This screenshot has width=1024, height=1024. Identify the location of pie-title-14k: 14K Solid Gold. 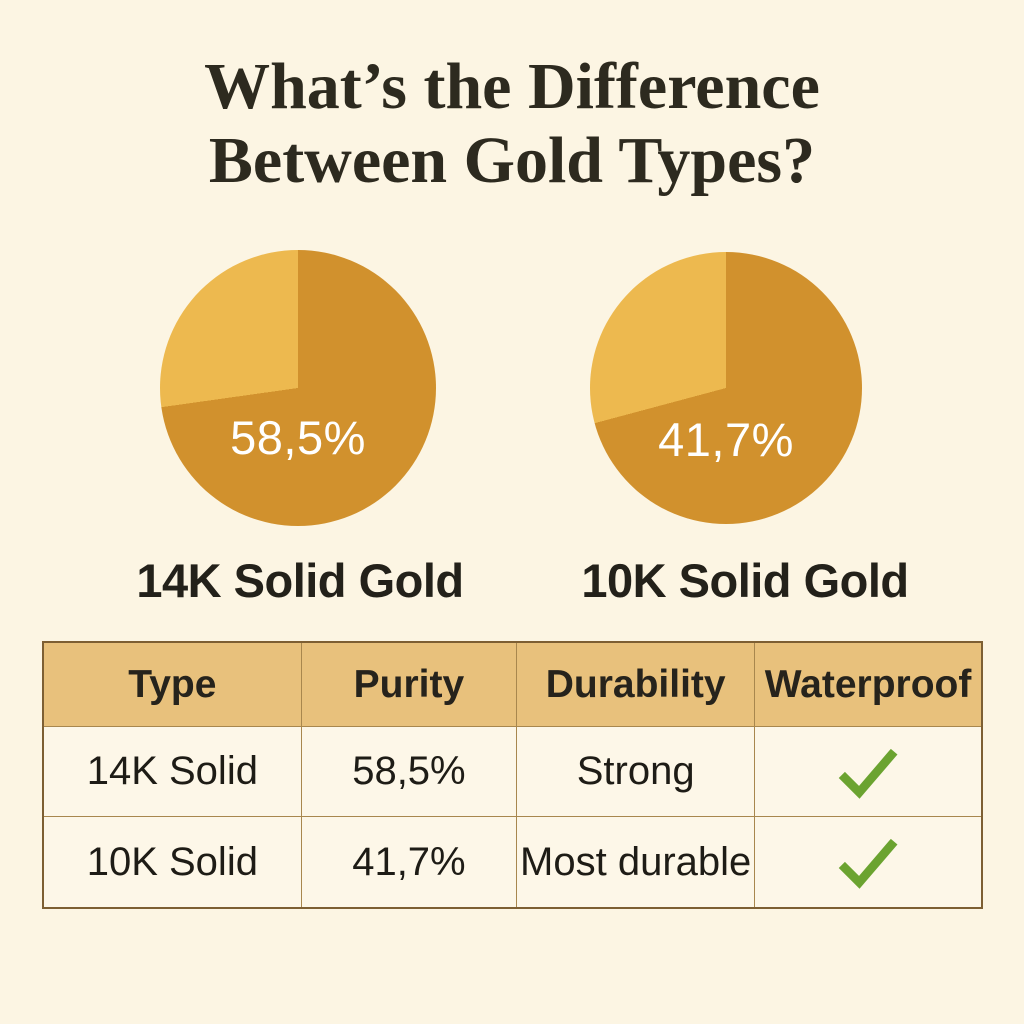
(300, 580).